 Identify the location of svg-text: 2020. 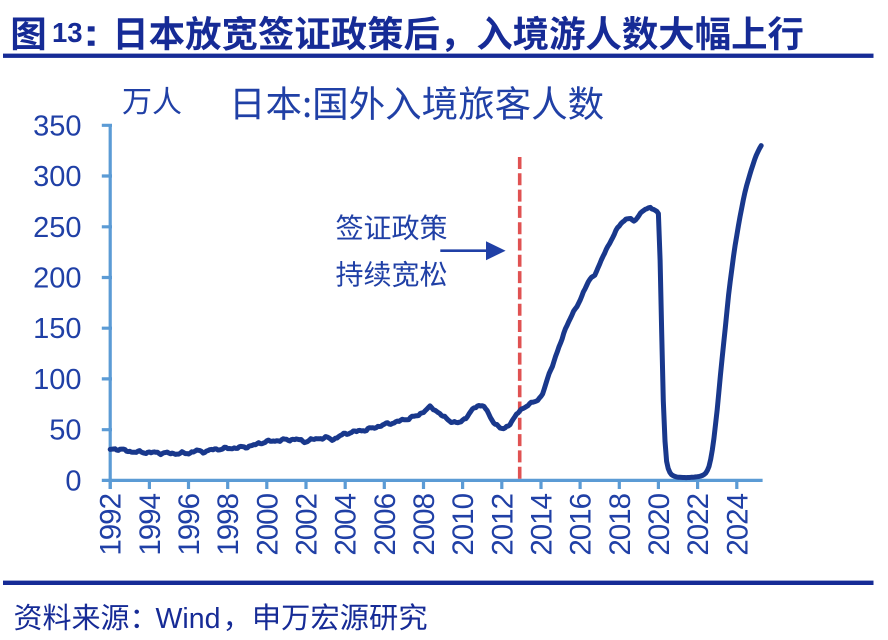
(659, 524).